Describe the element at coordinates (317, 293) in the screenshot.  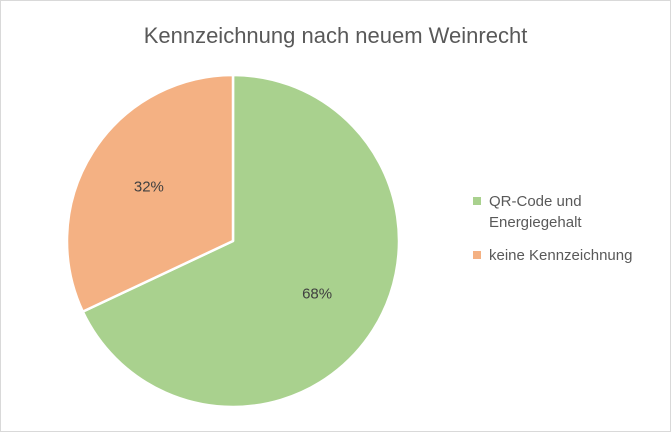
I see `data-label-0: 68%` at that location.